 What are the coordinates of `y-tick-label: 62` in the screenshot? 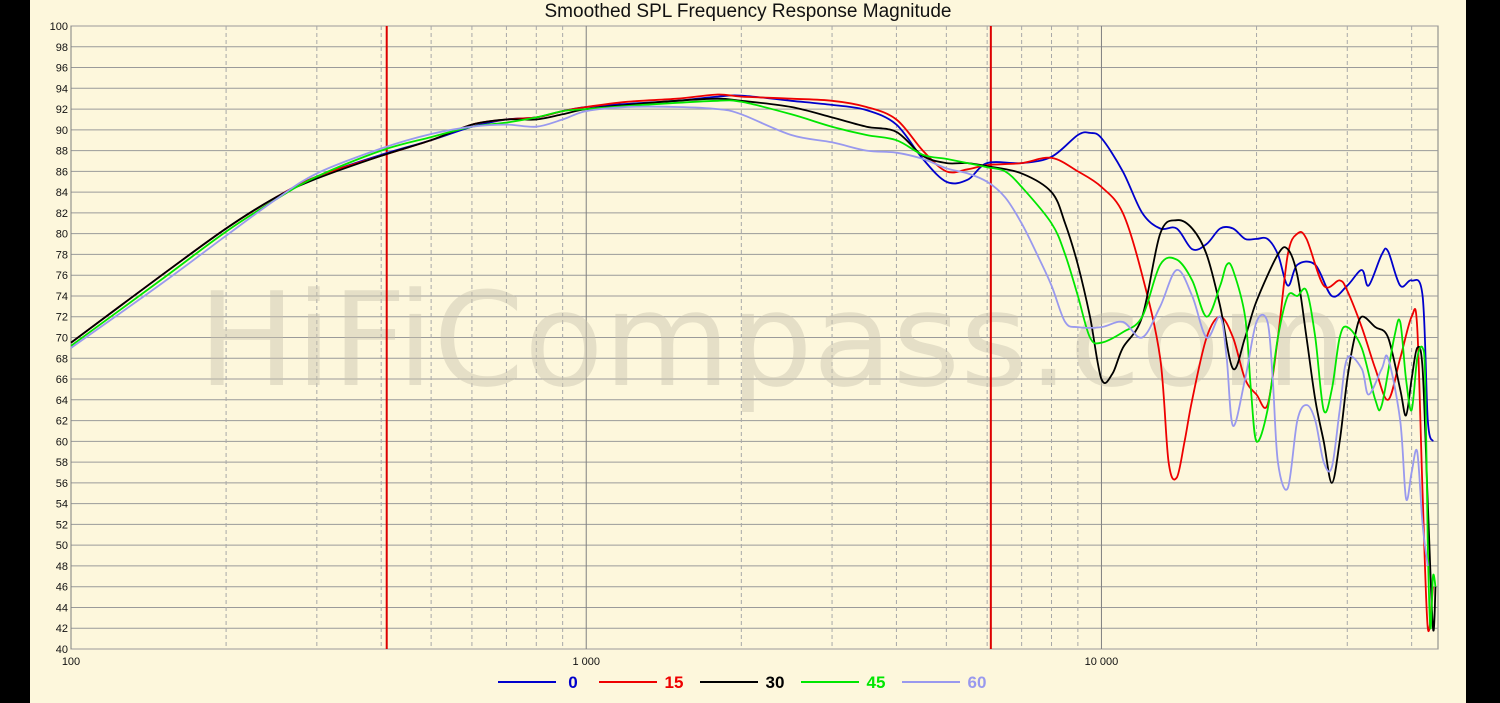 It's located at (62, 422).